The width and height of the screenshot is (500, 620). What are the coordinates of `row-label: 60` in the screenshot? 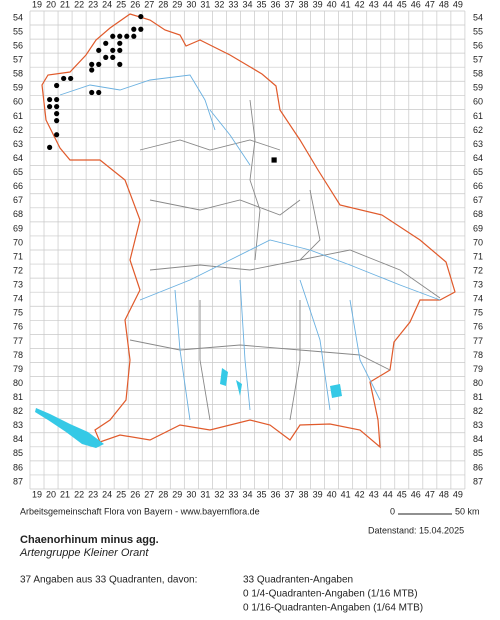 It's located at (478, 102).